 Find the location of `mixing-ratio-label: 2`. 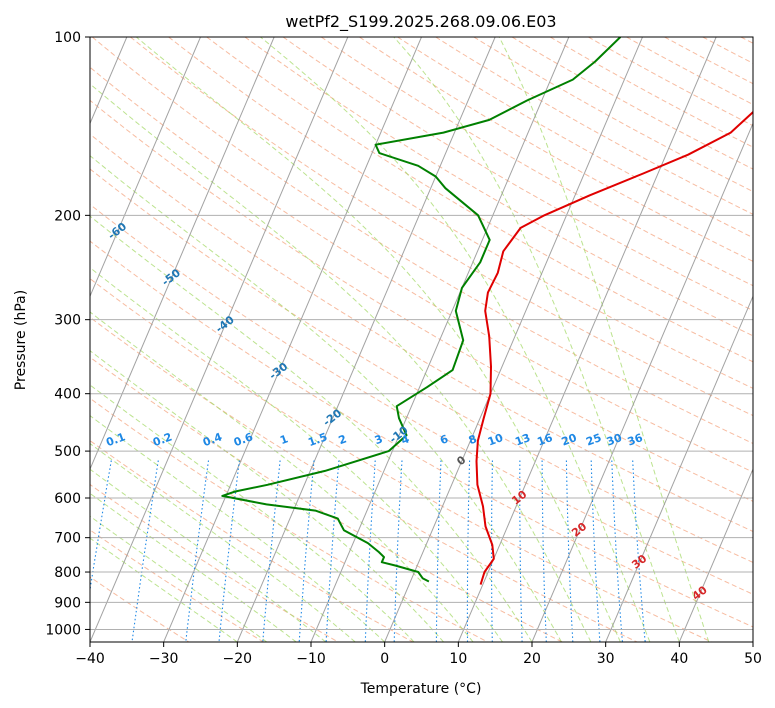

mixing-ratio-label: 2 is located at coordinates (343, 439).